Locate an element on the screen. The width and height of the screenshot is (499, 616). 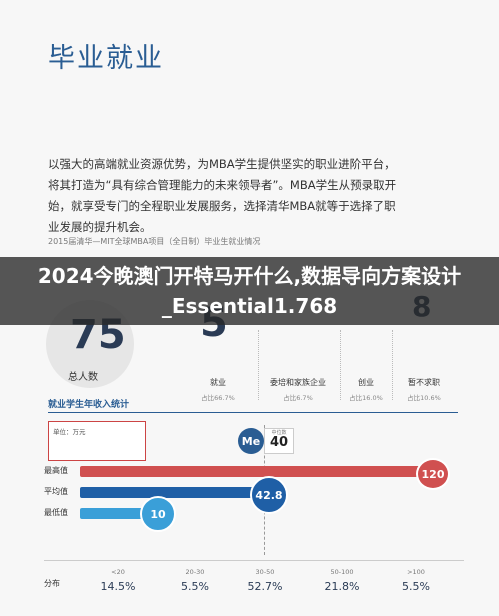
bar-avg is located at coordinates (175, 492).